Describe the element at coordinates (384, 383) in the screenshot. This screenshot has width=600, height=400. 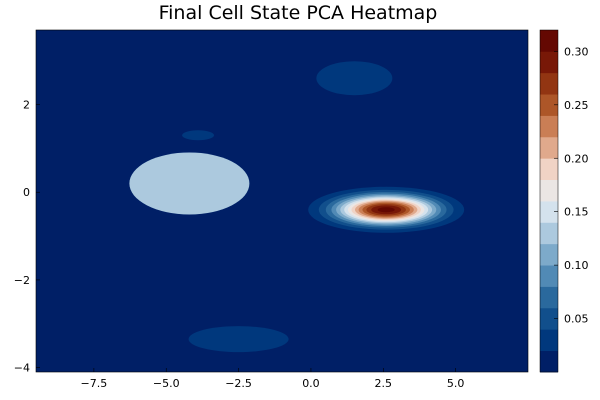
I see `x-tick-label: 2.5` at that location.